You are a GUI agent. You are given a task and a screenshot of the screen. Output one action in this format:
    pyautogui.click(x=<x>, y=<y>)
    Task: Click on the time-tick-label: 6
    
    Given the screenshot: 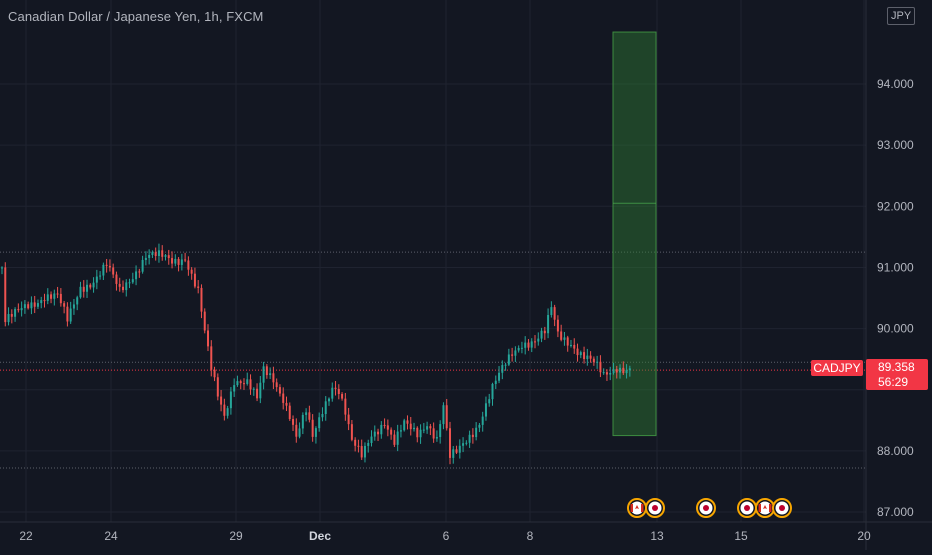 What is the action you would take?
    pyautogui.click(x=446, y=536)
    